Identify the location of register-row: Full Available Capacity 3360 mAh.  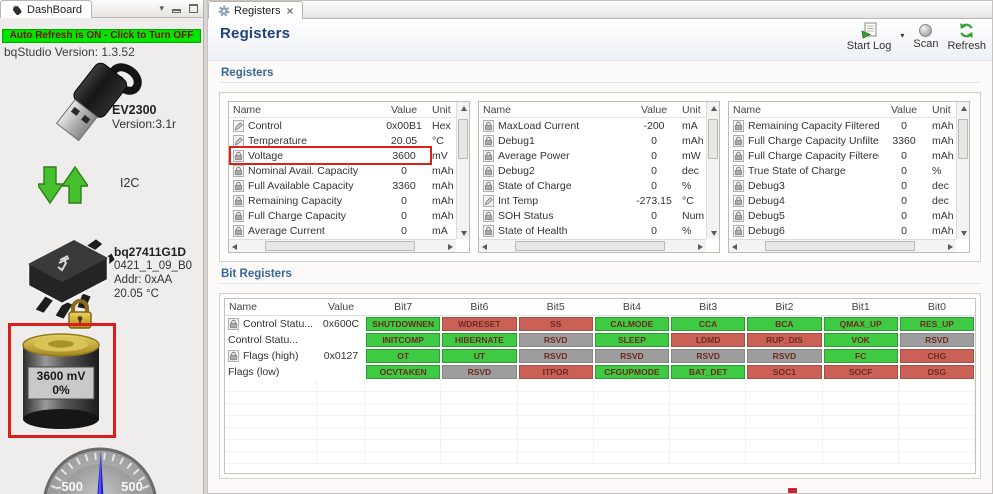
(342, 185).